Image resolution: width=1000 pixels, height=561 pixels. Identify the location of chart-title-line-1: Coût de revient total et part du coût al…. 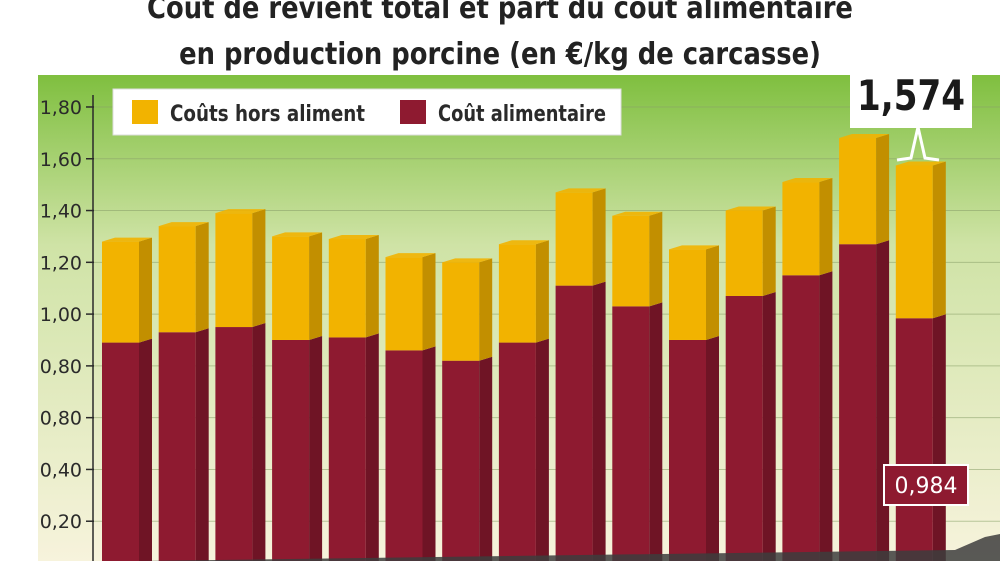
(500, 13).